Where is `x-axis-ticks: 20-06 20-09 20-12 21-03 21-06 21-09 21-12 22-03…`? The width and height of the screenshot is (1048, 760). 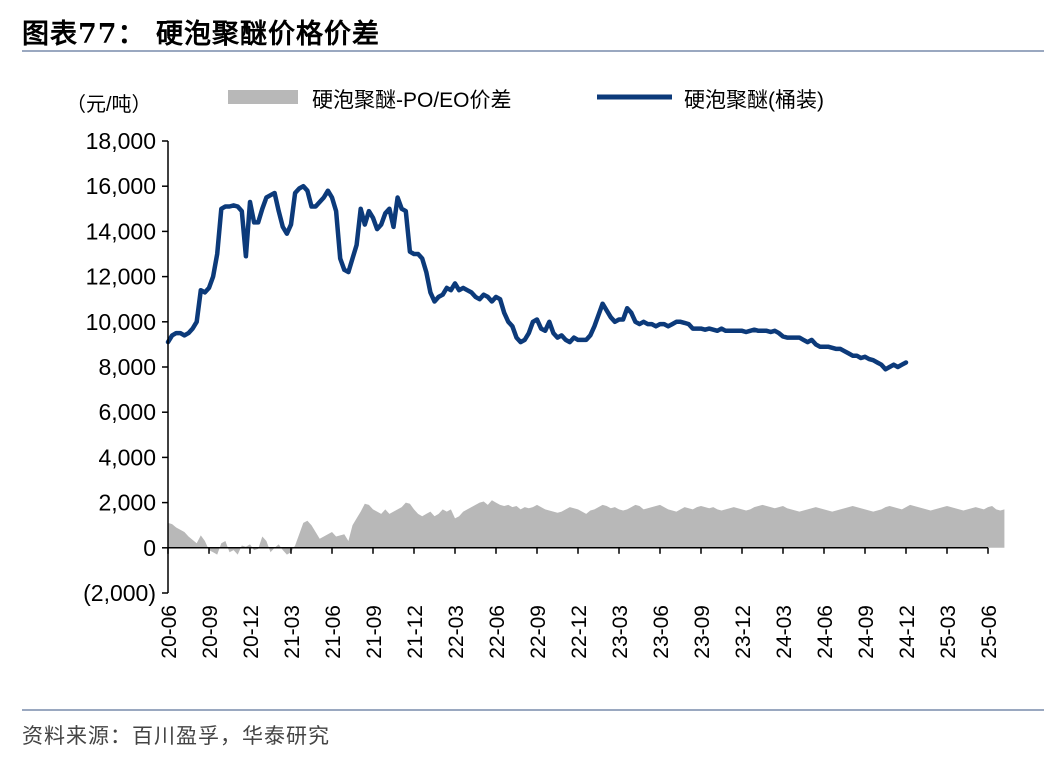
x-axis-ticks: 20-06 20-09 20-12 21-03 21-06 21-09 21-12 22-03… is located at coordinates (579, 603).